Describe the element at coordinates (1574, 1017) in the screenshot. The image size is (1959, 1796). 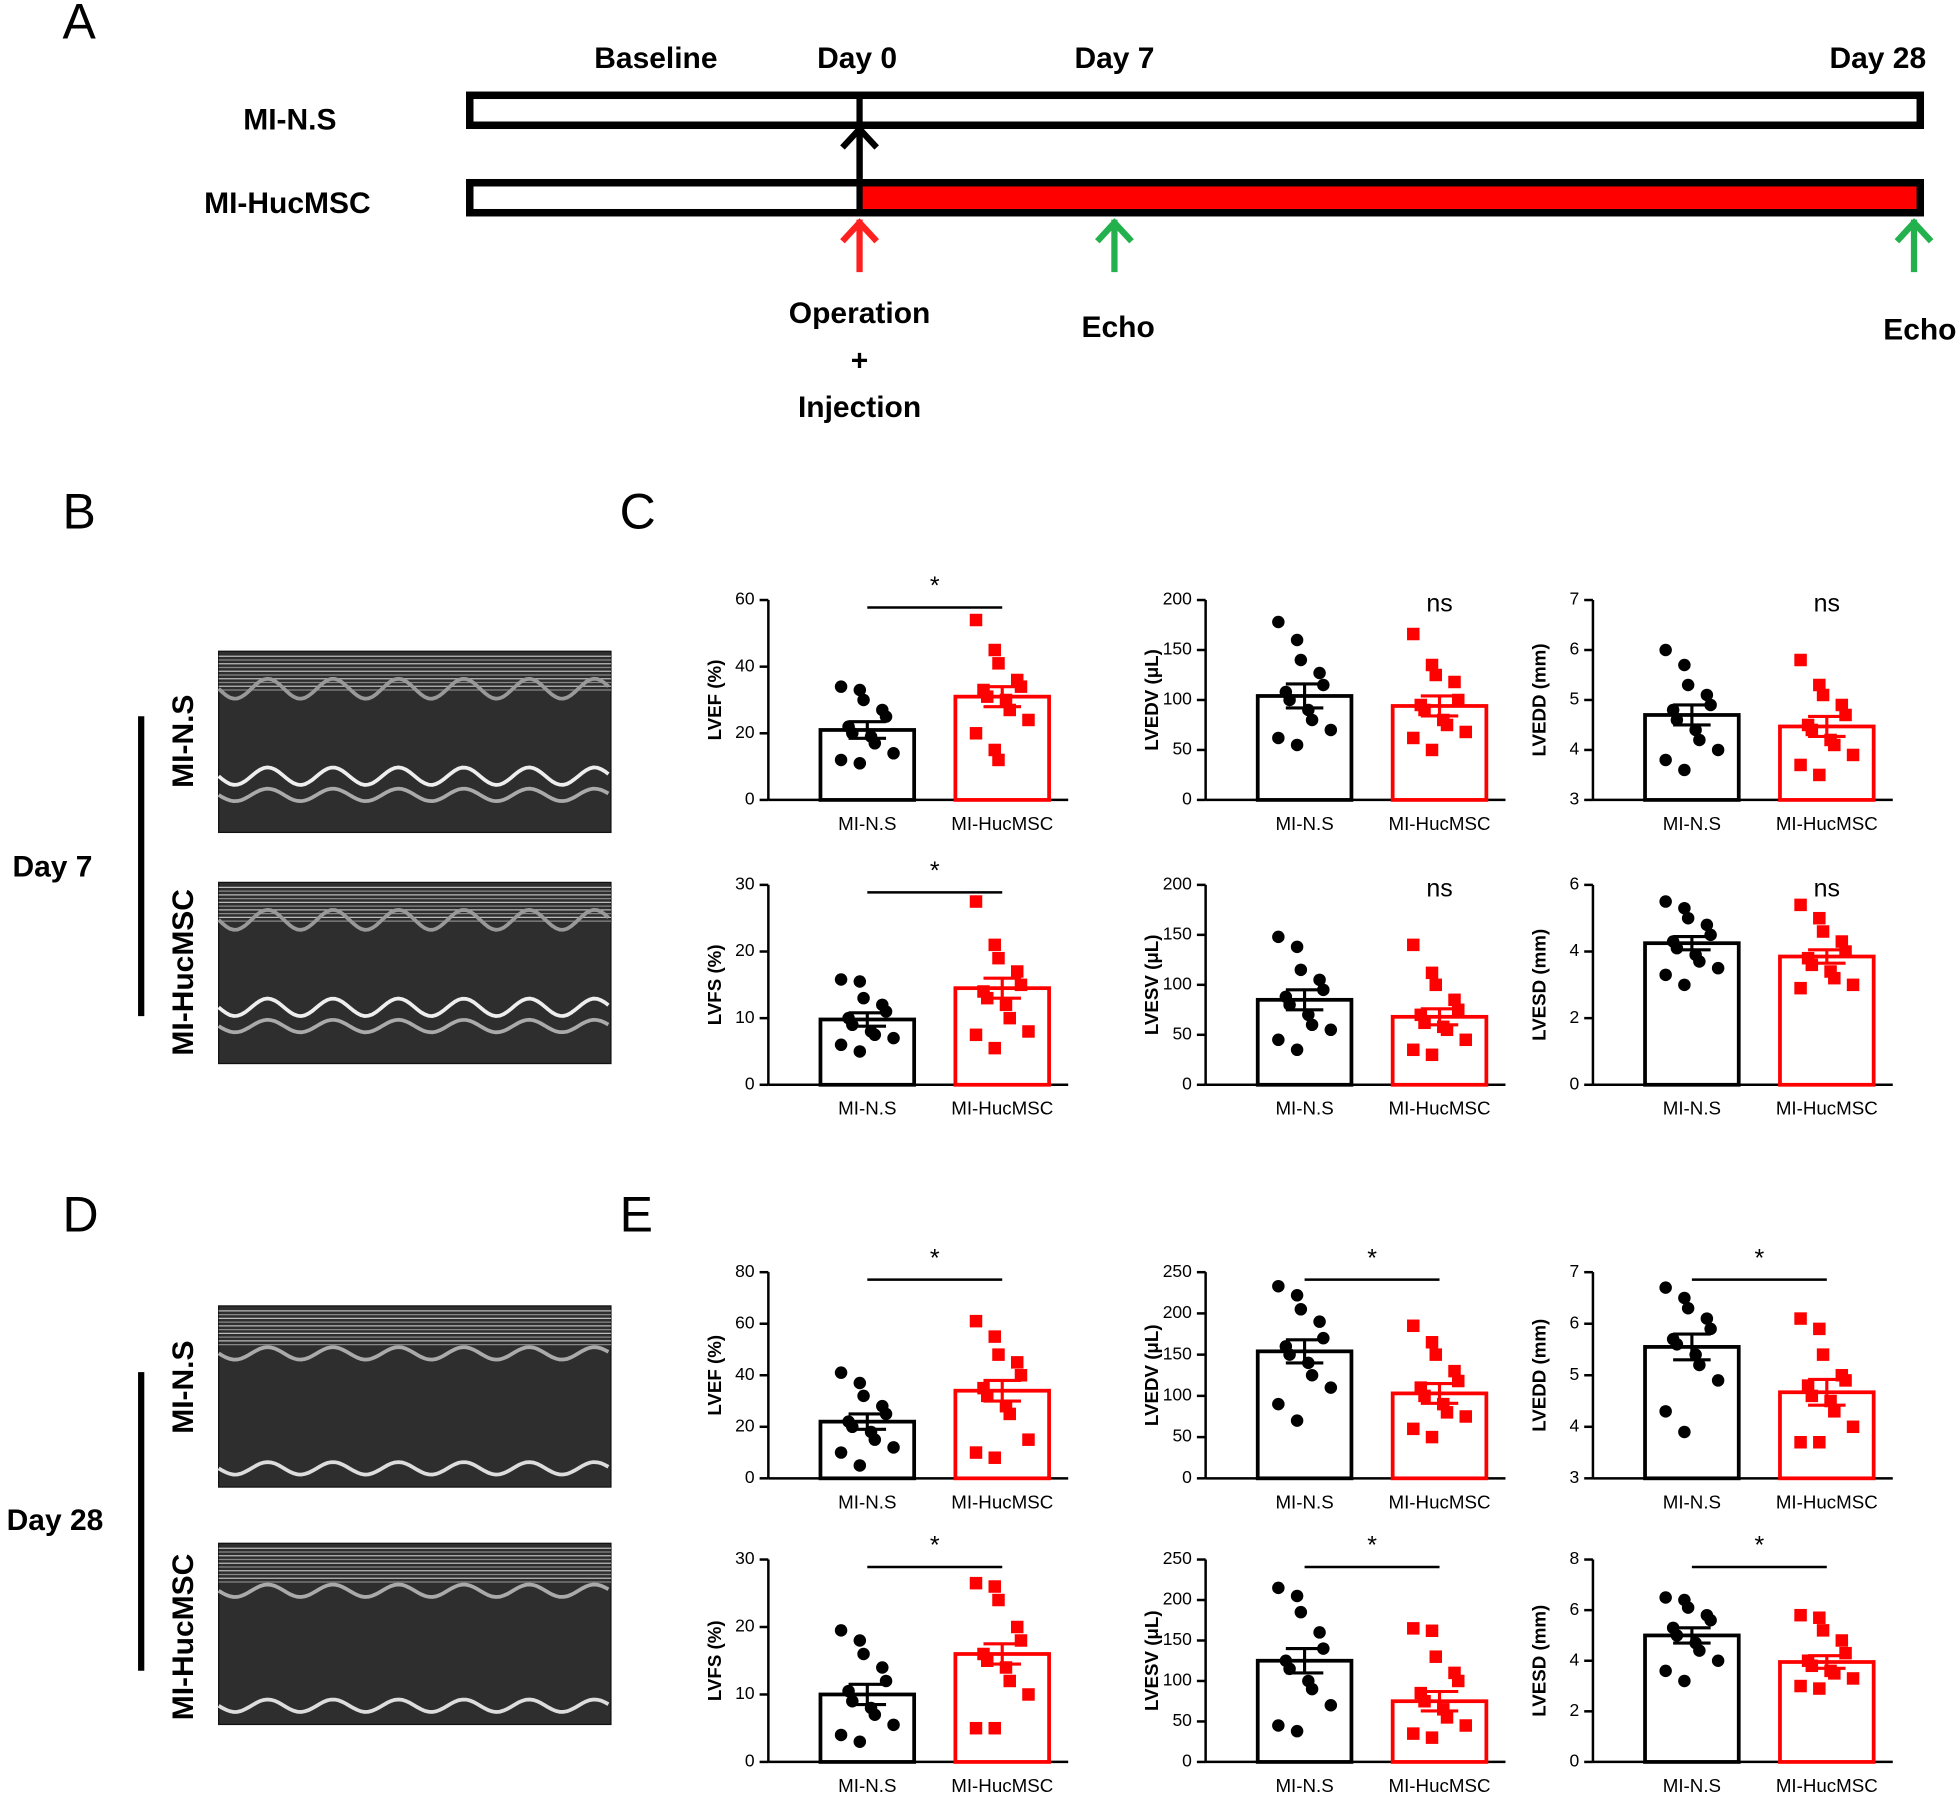
I see `y-tick-label: 2` at that location.